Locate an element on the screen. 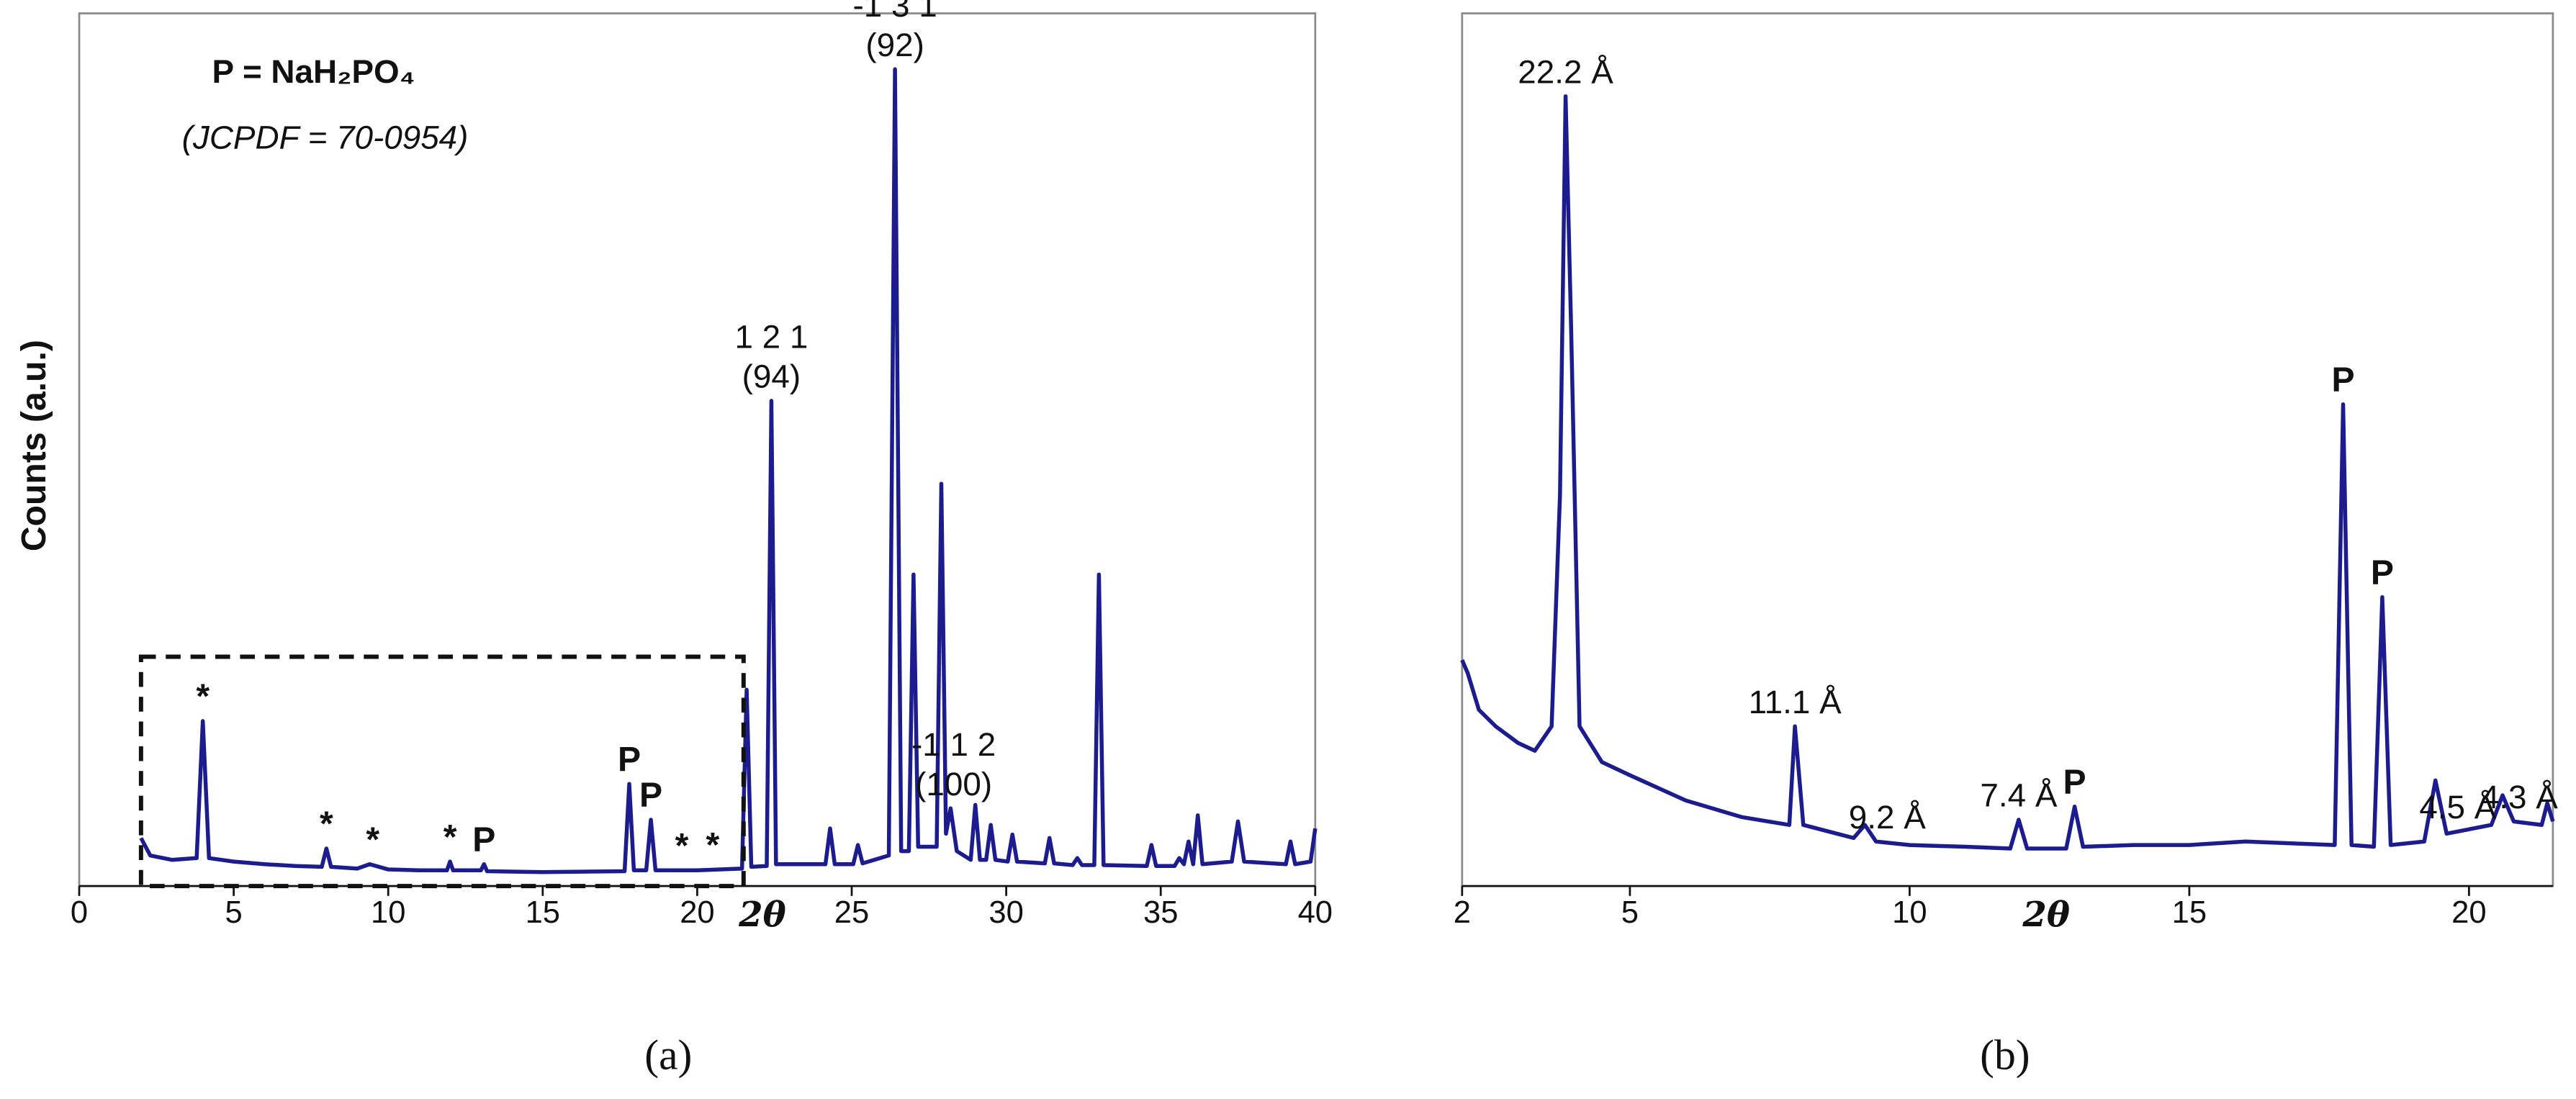 The image size is (2576, 1099). annotation: 4.3 Å is located at coordinates (2519, 797).